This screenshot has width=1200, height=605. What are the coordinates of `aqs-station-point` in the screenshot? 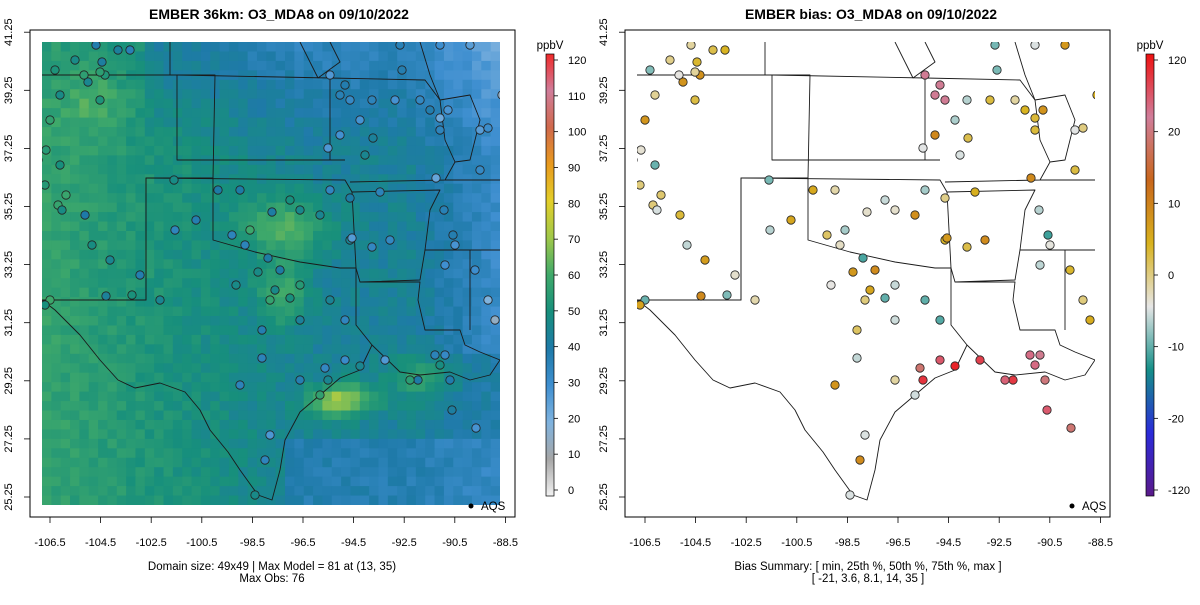 It's located at (300, 210).